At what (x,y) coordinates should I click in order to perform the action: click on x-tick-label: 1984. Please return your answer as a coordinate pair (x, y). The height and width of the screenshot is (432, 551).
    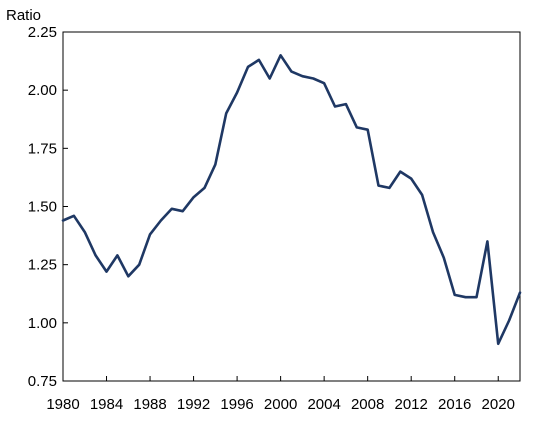
    Looking at the image, I should click on (106, 404).